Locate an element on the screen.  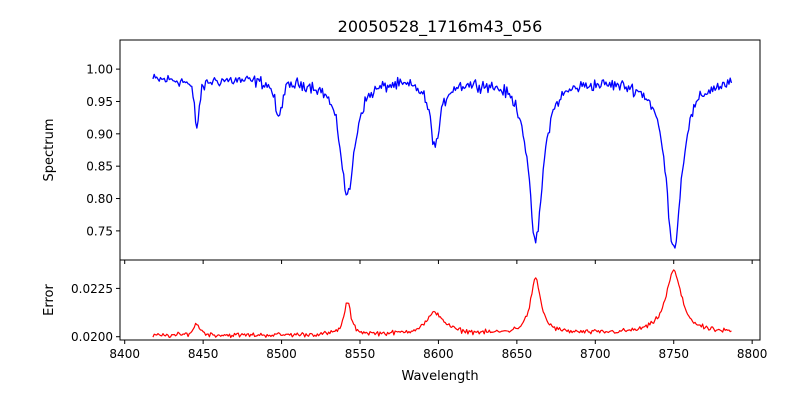
x-tick-label: 8550 is located at coordinates (360, 354).